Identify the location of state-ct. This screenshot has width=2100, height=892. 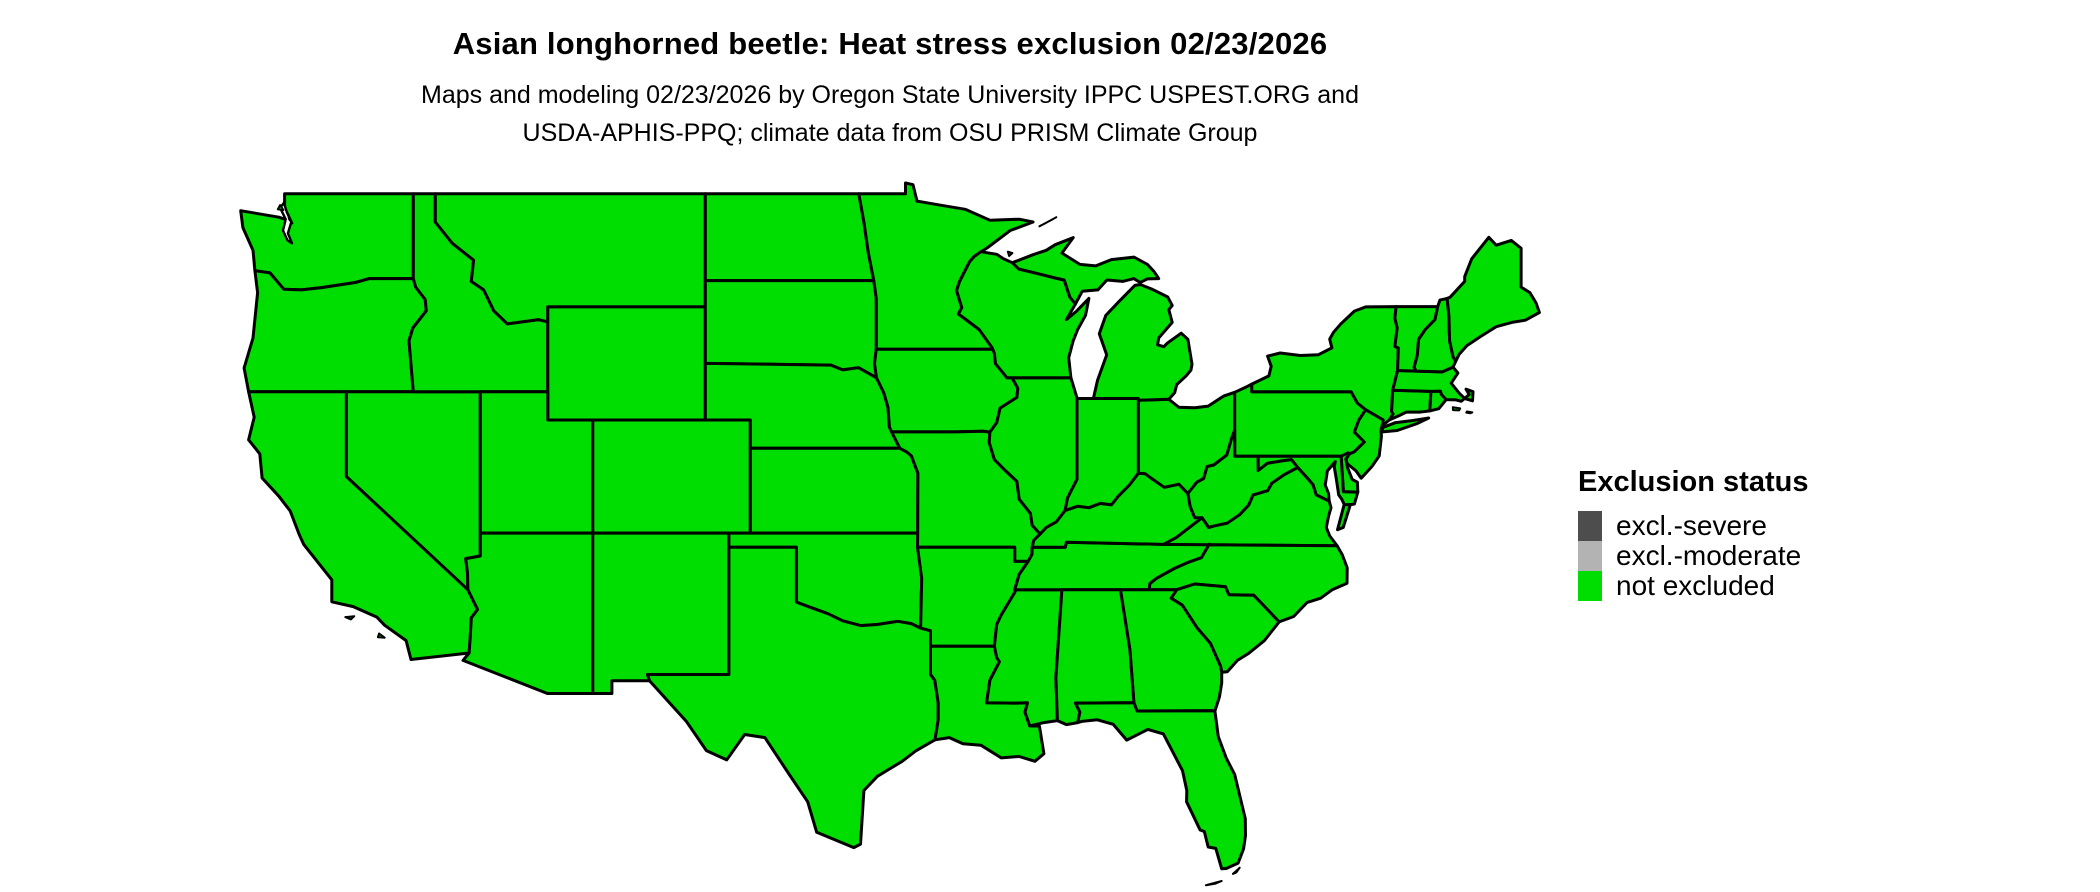
(1410, 405).